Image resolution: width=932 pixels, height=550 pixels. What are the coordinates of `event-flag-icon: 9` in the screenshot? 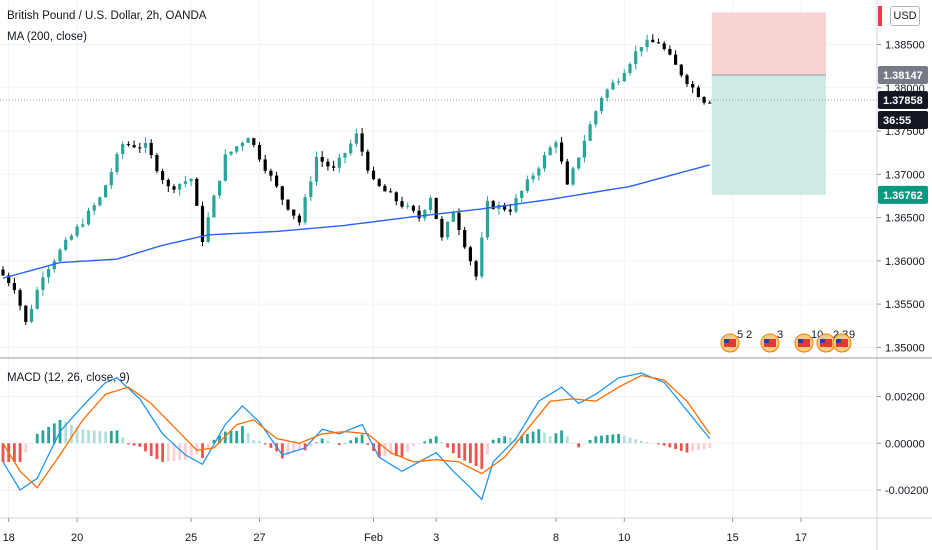 It's located at (843, 341).